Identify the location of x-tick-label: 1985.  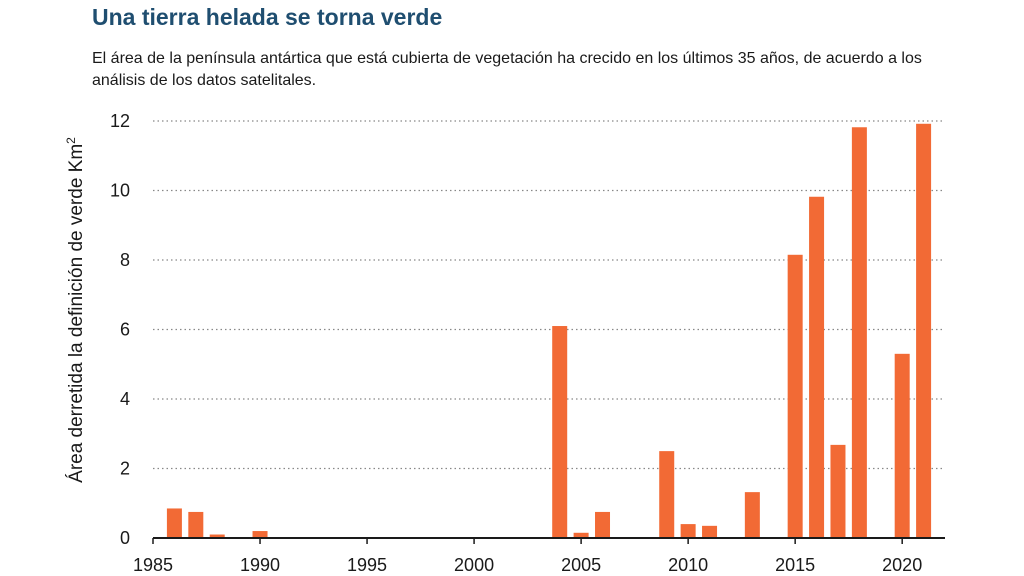
(153, 565).